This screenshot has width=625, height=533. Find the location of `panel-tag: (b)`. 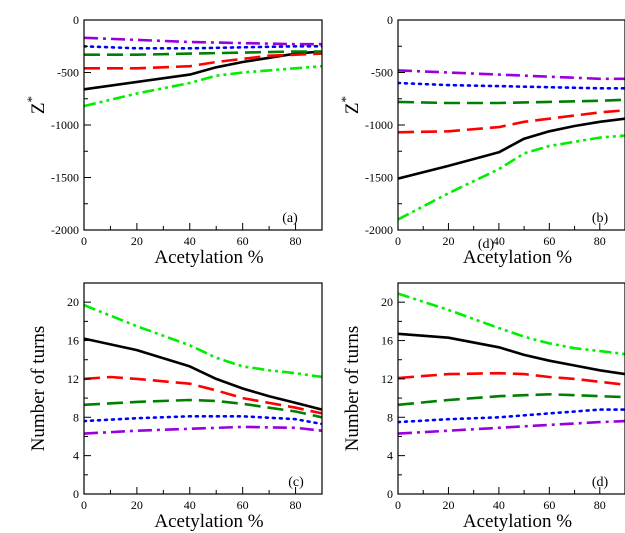

panel-tag: (b) is located at coordinates (600, 218).